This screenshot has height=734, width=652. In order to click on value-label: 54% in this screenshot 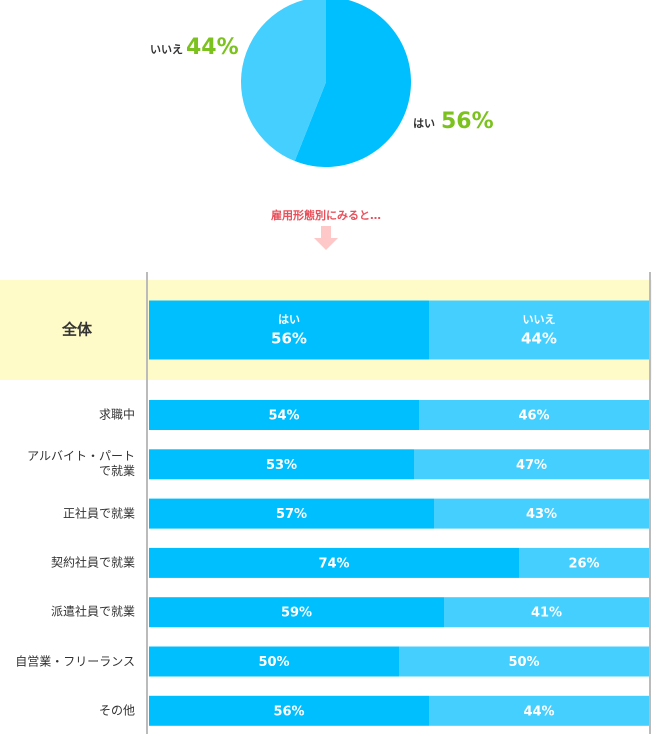, I will do `click(283, 416)`.